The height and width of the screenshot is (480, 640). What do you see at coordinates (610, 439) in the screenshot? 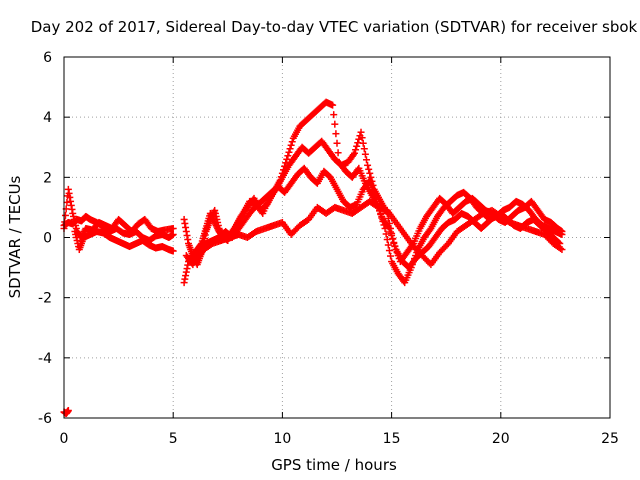
I see `x-tick-label: 25` at bounding box center [610, 439].